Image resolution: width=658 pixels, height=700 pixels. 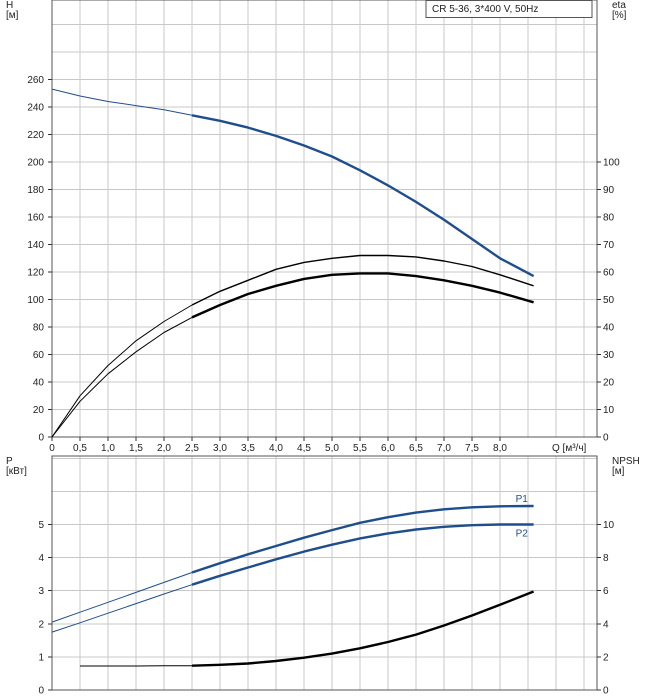 I want to click on panel-1-xtick-label: 5,5, so click(x=360, y=448).